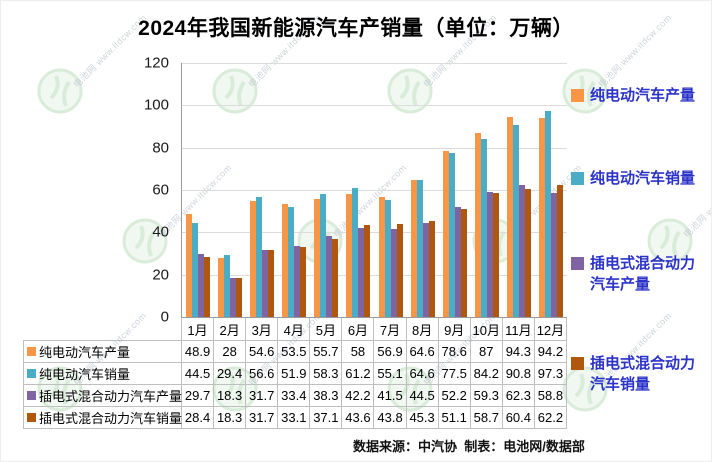 Image resolution: width=712 pixels, height=462 pixels. I want to click on legend-item: 纯电动汽车销量, so click(635, 178).